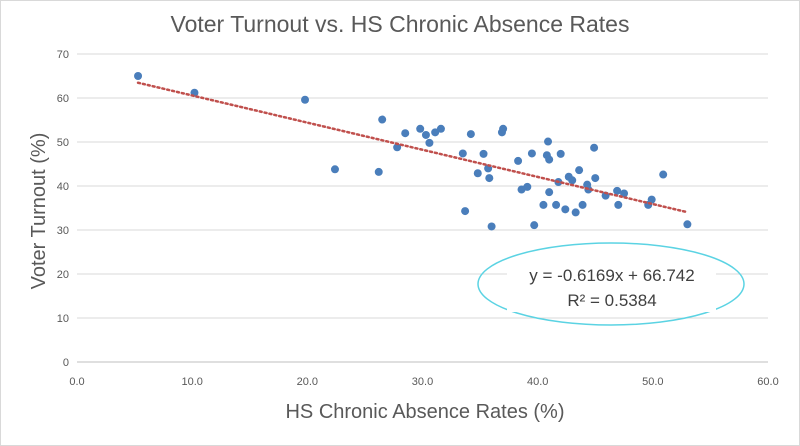 This screenshot has height=446, width=800. I want to click on y-axis-ticks: 0 10 20 30 40 50 60 70, so click(63, 209).